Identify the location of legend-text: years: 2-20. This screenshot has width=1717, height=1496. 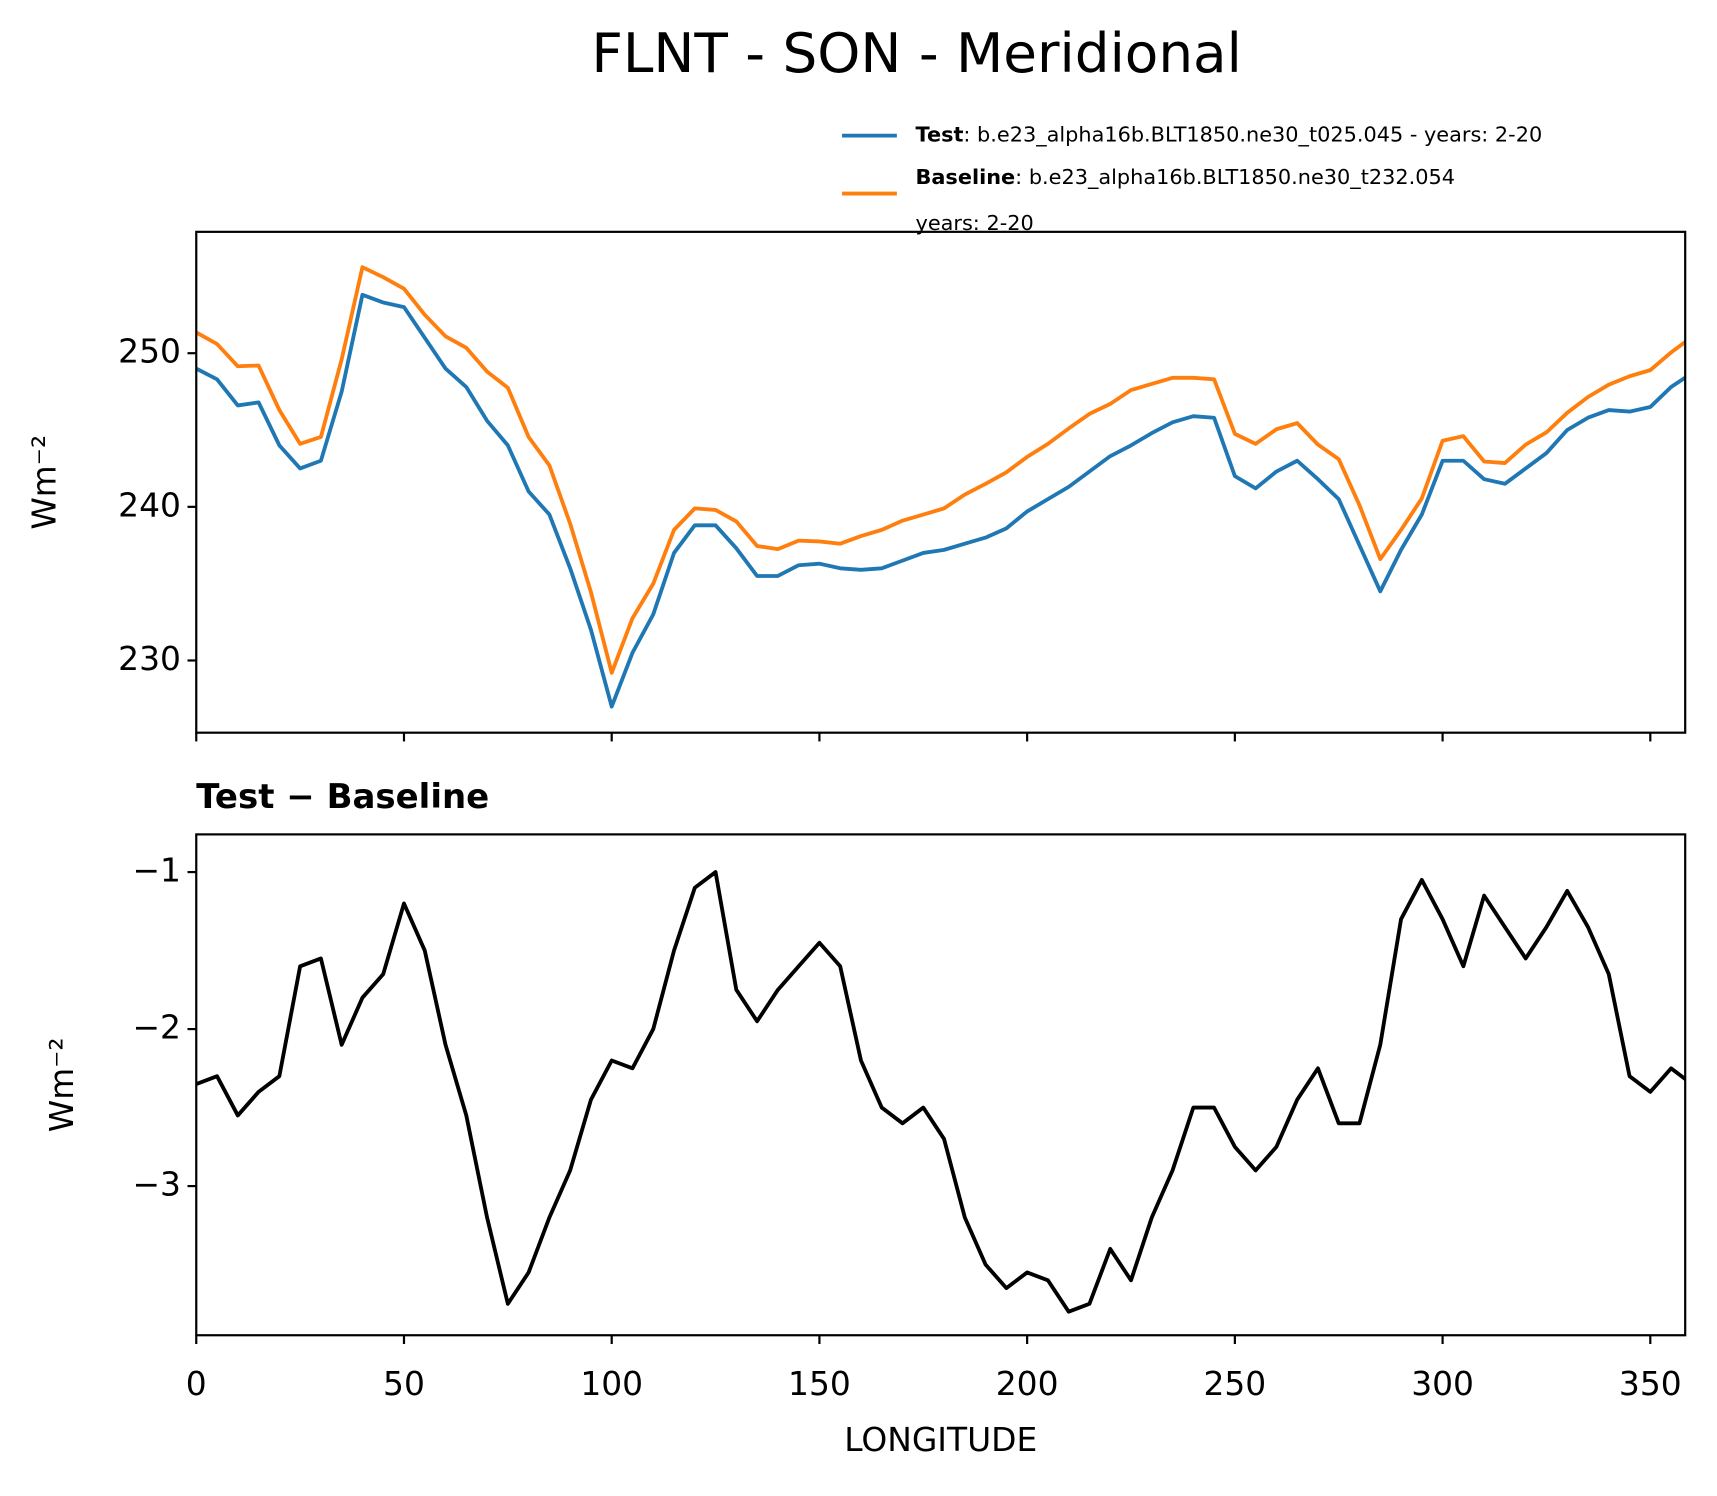
(975, 223).